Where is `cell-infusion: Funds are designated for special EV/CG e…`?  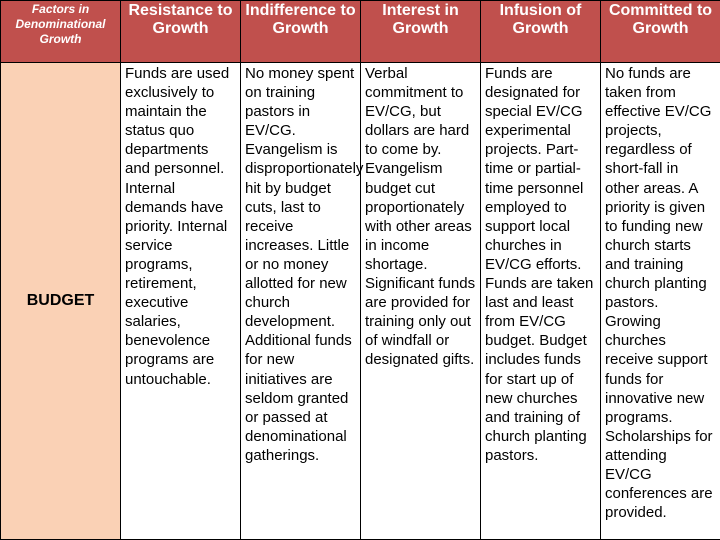
cell-infusion: Funds are designated for special EV/CG e… is located at coordinates (540, 301).